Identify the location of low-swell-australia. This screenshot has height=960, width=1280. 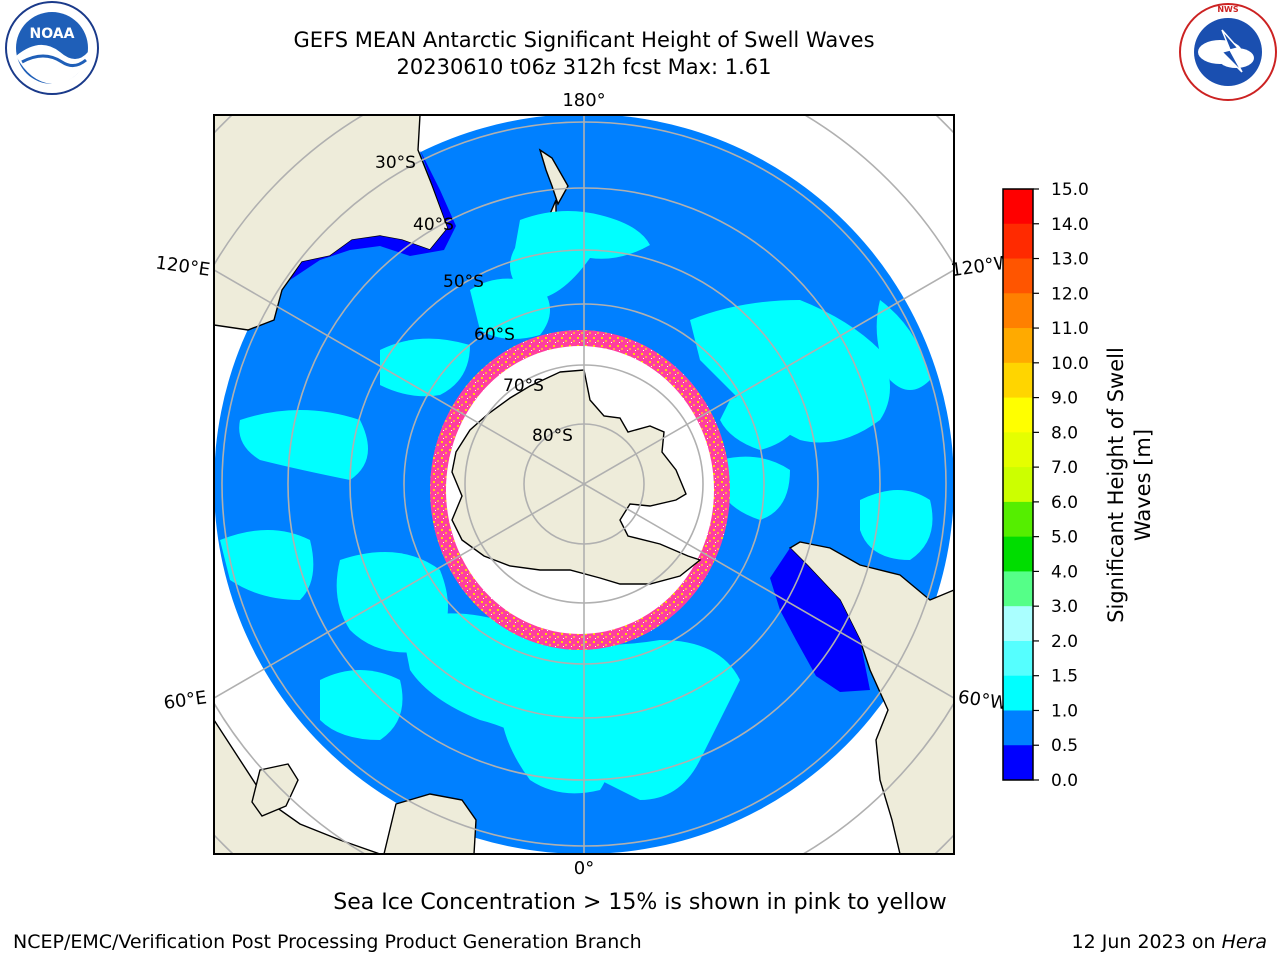
(373, 215).